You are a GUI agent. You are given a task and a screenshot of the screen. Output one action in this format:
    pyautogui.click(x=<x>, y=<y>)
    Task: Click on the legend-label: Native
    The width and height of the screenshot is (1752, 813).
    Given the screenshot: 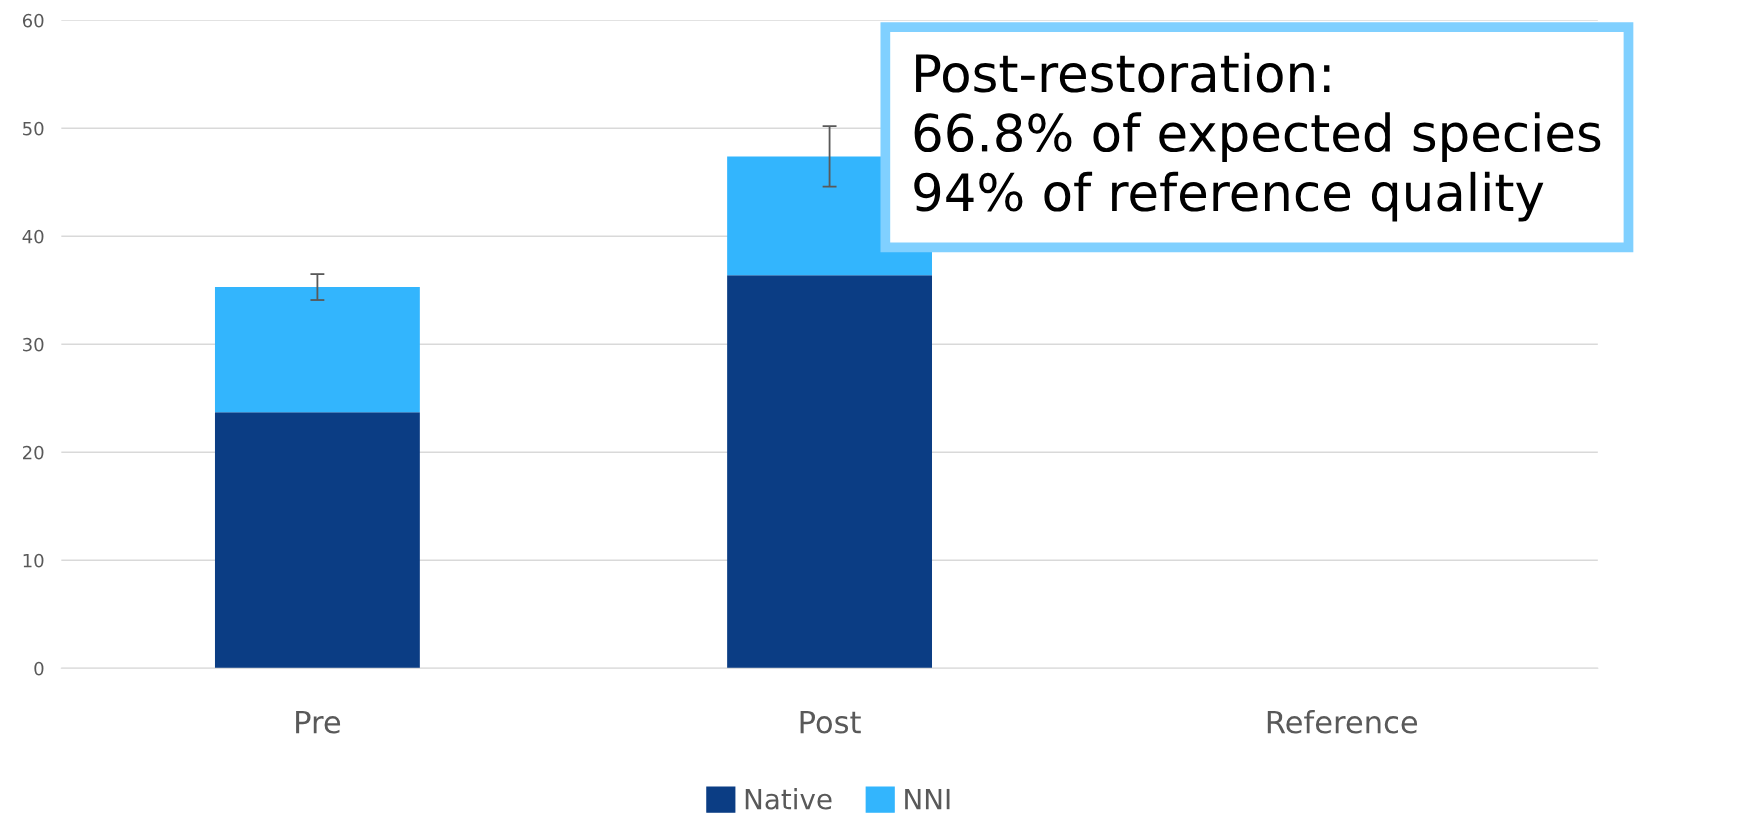 What is the action you would take?
    pyautogui.click(x=788, y=799)
    